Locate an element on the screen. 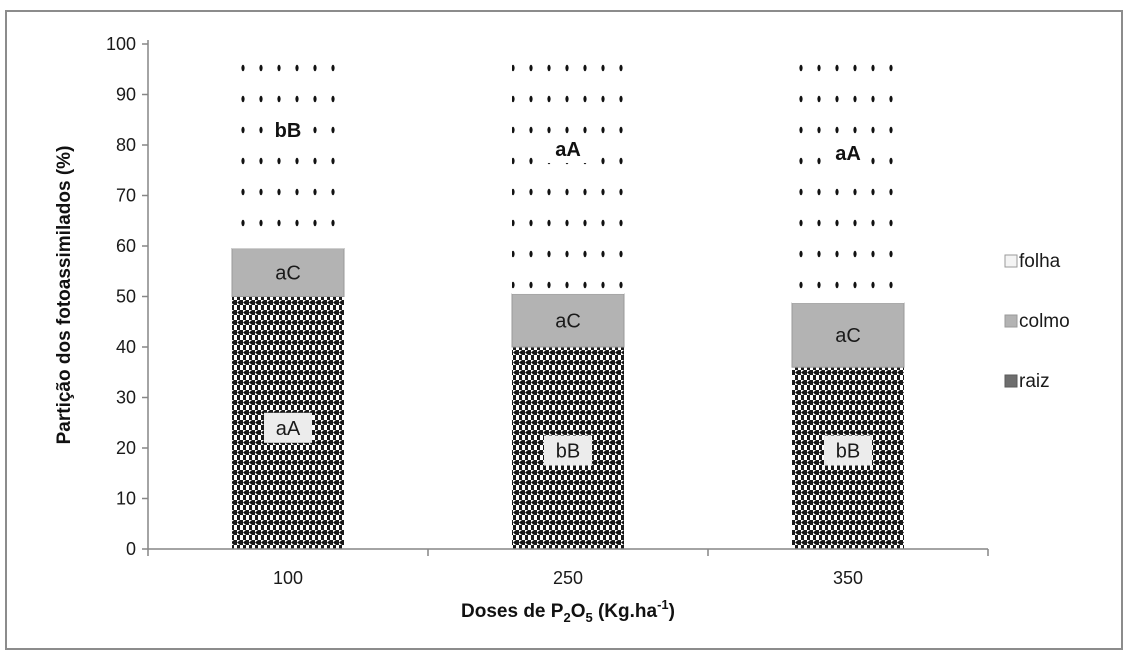  x-tick-label-100: 100 is located at coordinates (288, 578).